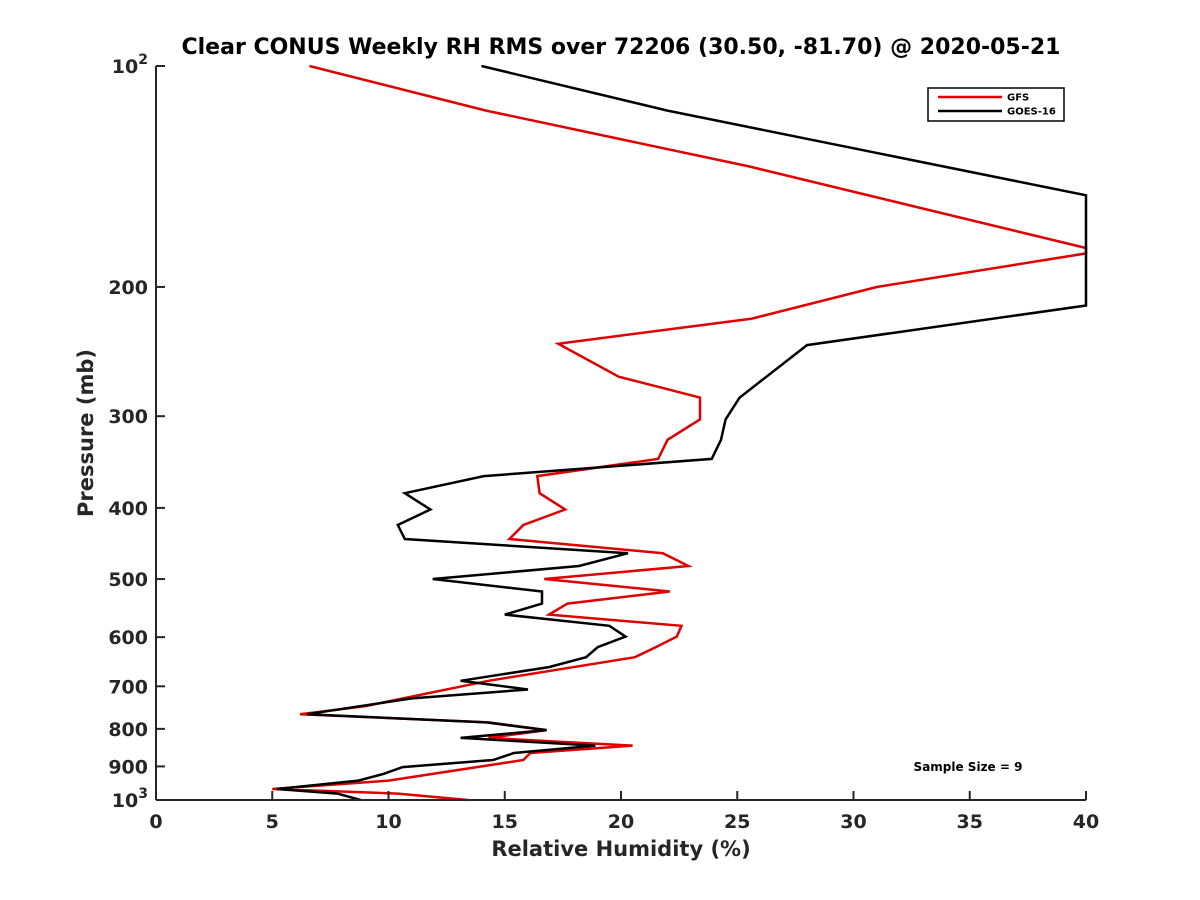  I want to click on y-tick-label: 500, so click(128, 580).